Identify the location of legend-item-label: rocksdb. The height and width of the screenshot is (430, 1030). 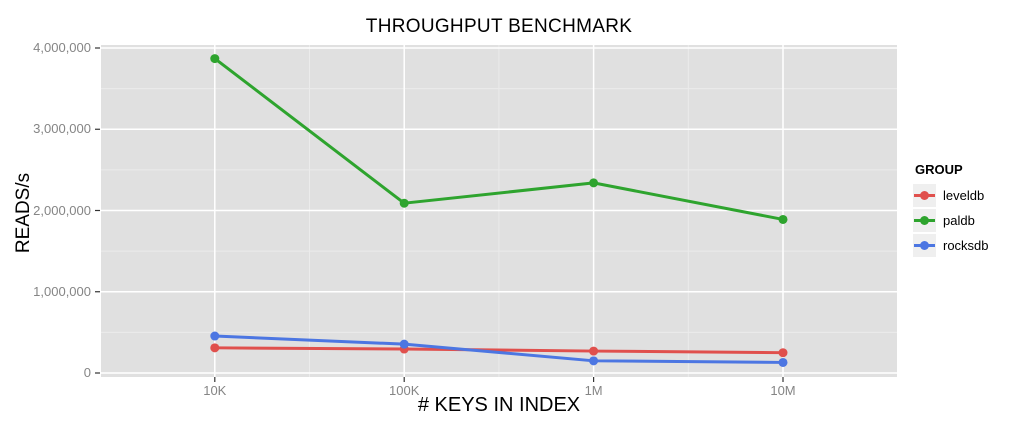
(966, 245).